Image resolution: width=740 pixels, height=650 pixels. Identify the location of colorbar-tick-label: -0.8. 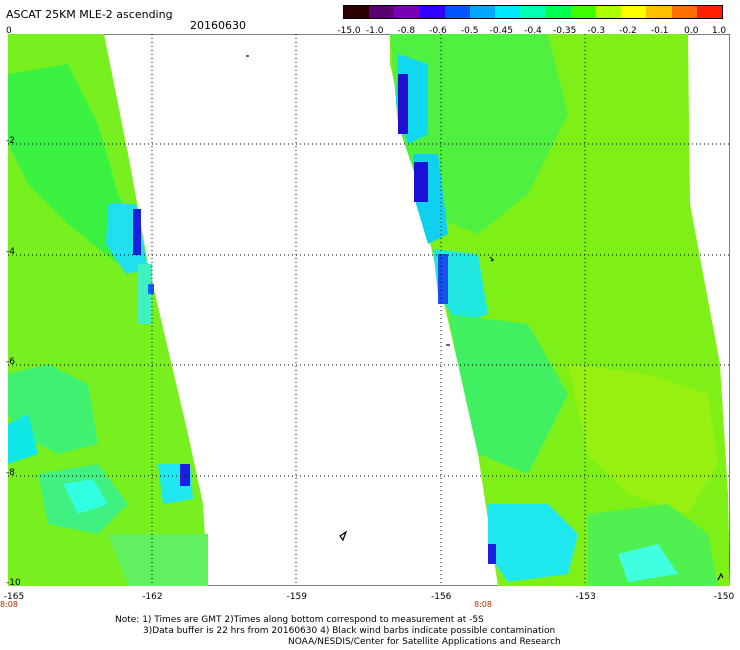
(406, 31).